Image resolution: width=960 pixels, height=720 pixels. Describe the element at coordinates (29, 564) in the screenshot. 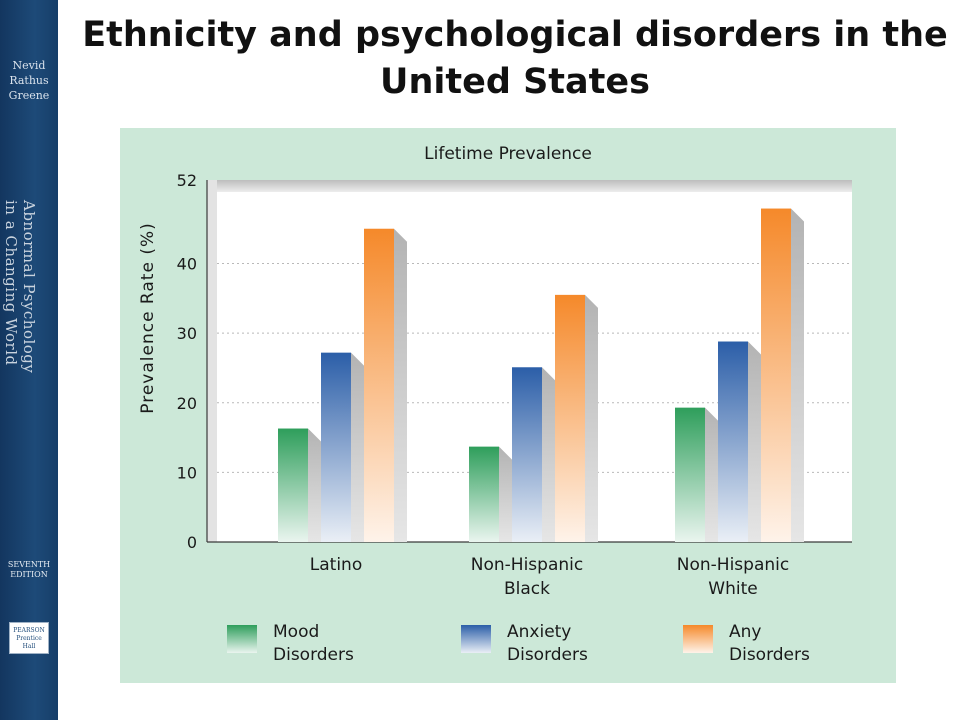

I see `spine-edition-line: SEVENTH` at that location.